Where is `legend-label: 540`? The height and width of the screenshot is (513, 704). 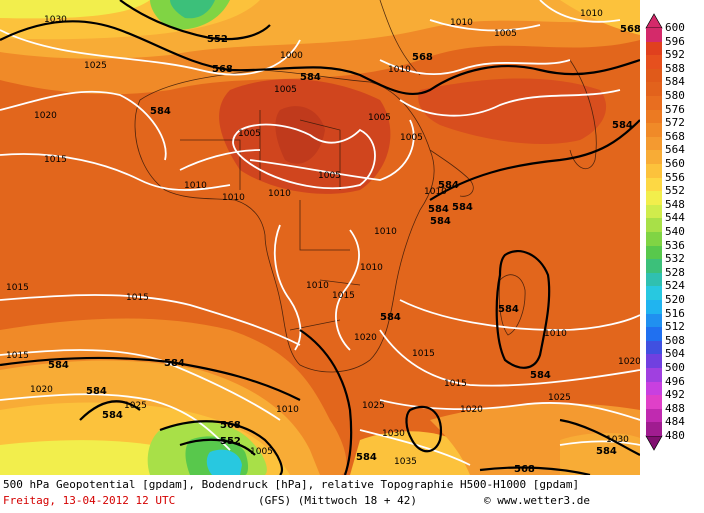
legend-label: 540 is located at coordinates (675, 231).